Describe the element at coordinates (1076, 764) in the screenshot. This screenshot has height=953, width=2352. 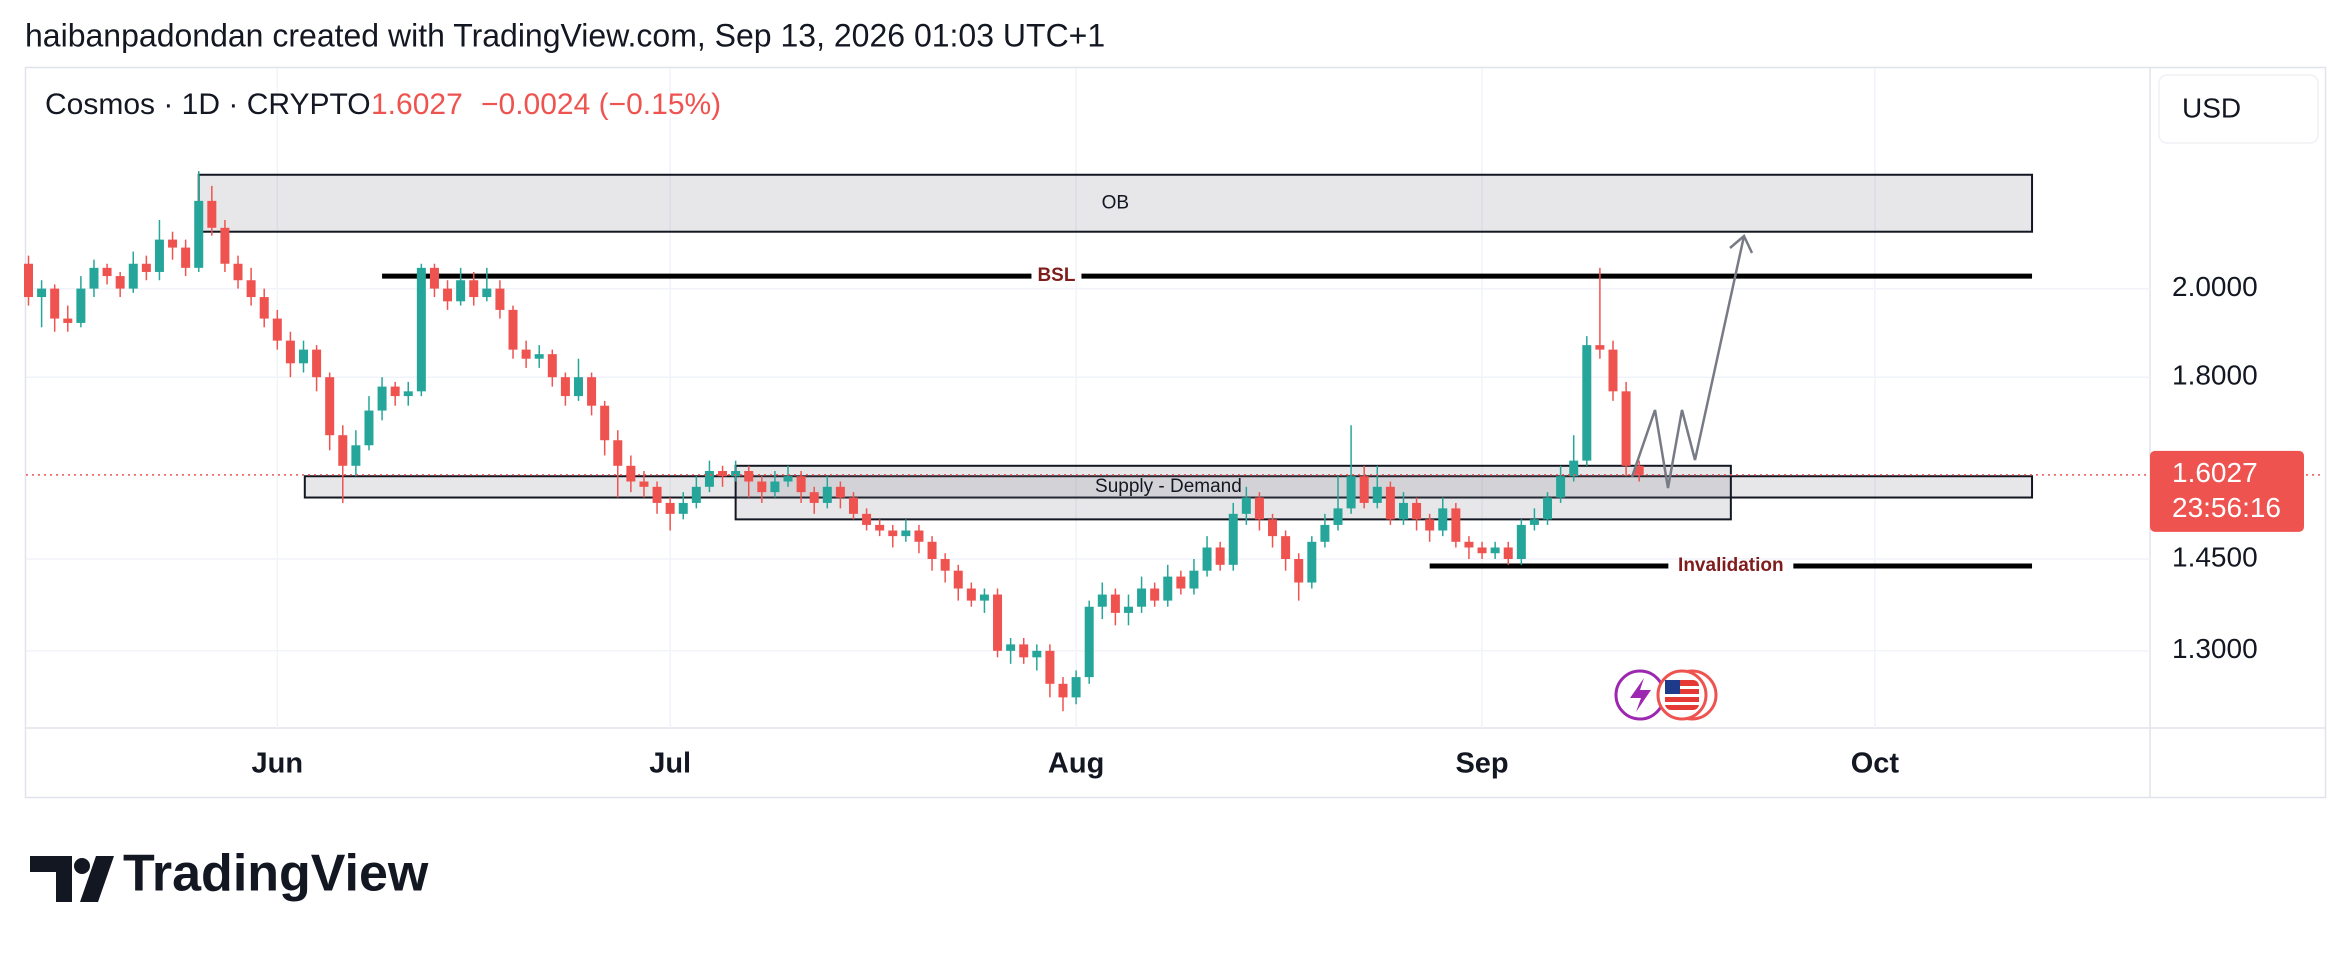
I see `x-tick-label: Aug` at that location.